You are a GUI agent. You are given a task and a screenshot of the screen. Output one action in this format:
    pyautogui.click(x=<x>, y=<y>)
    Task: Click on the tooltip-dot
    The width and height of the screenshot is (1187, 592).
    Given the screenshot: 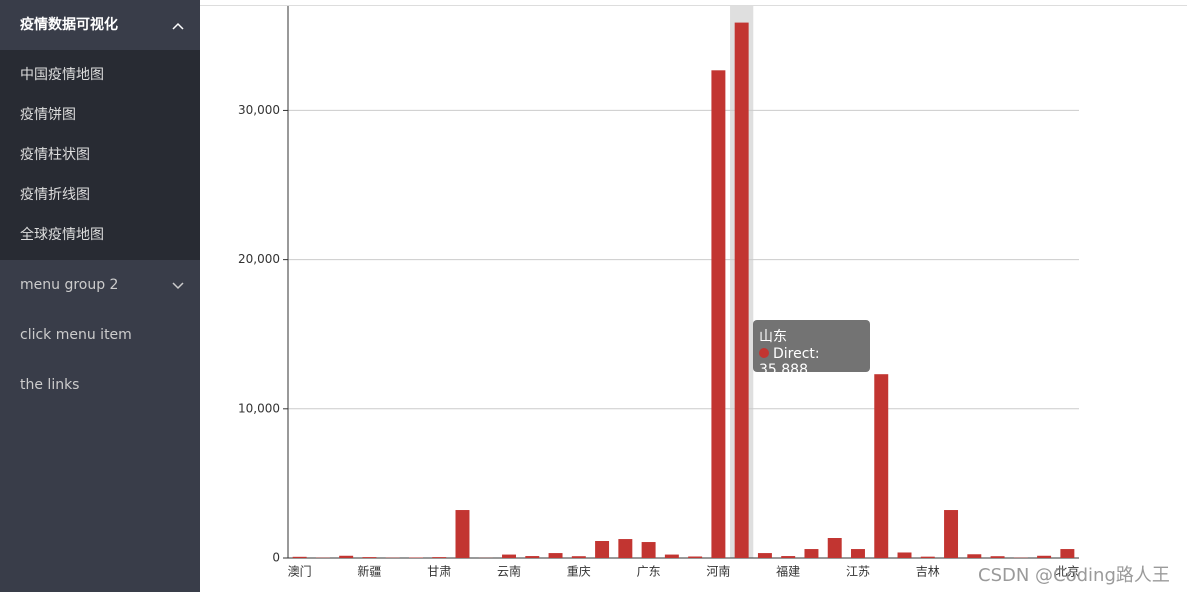 What is the action you would take?
    pyautogui.click(x=764, y=353)
    